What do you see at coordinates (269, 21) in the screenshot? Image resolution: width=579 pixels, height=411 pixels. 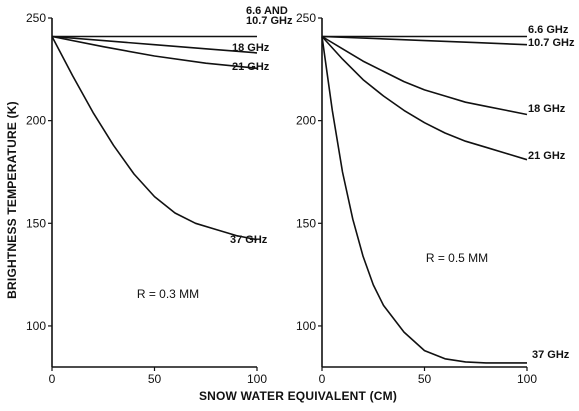 I see `series-label-6-6-and-10-7-ghz: 10.7 GHz` at bounding box center [269, 21].